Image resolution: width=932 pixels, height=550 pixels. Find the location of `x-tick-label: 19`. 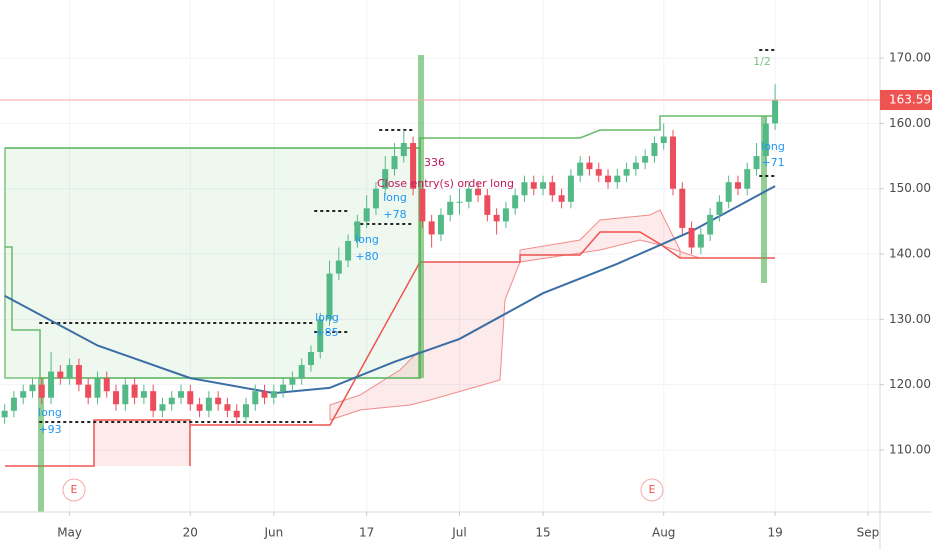

x-tick-label: 19 is located at coordinates (774, 533).